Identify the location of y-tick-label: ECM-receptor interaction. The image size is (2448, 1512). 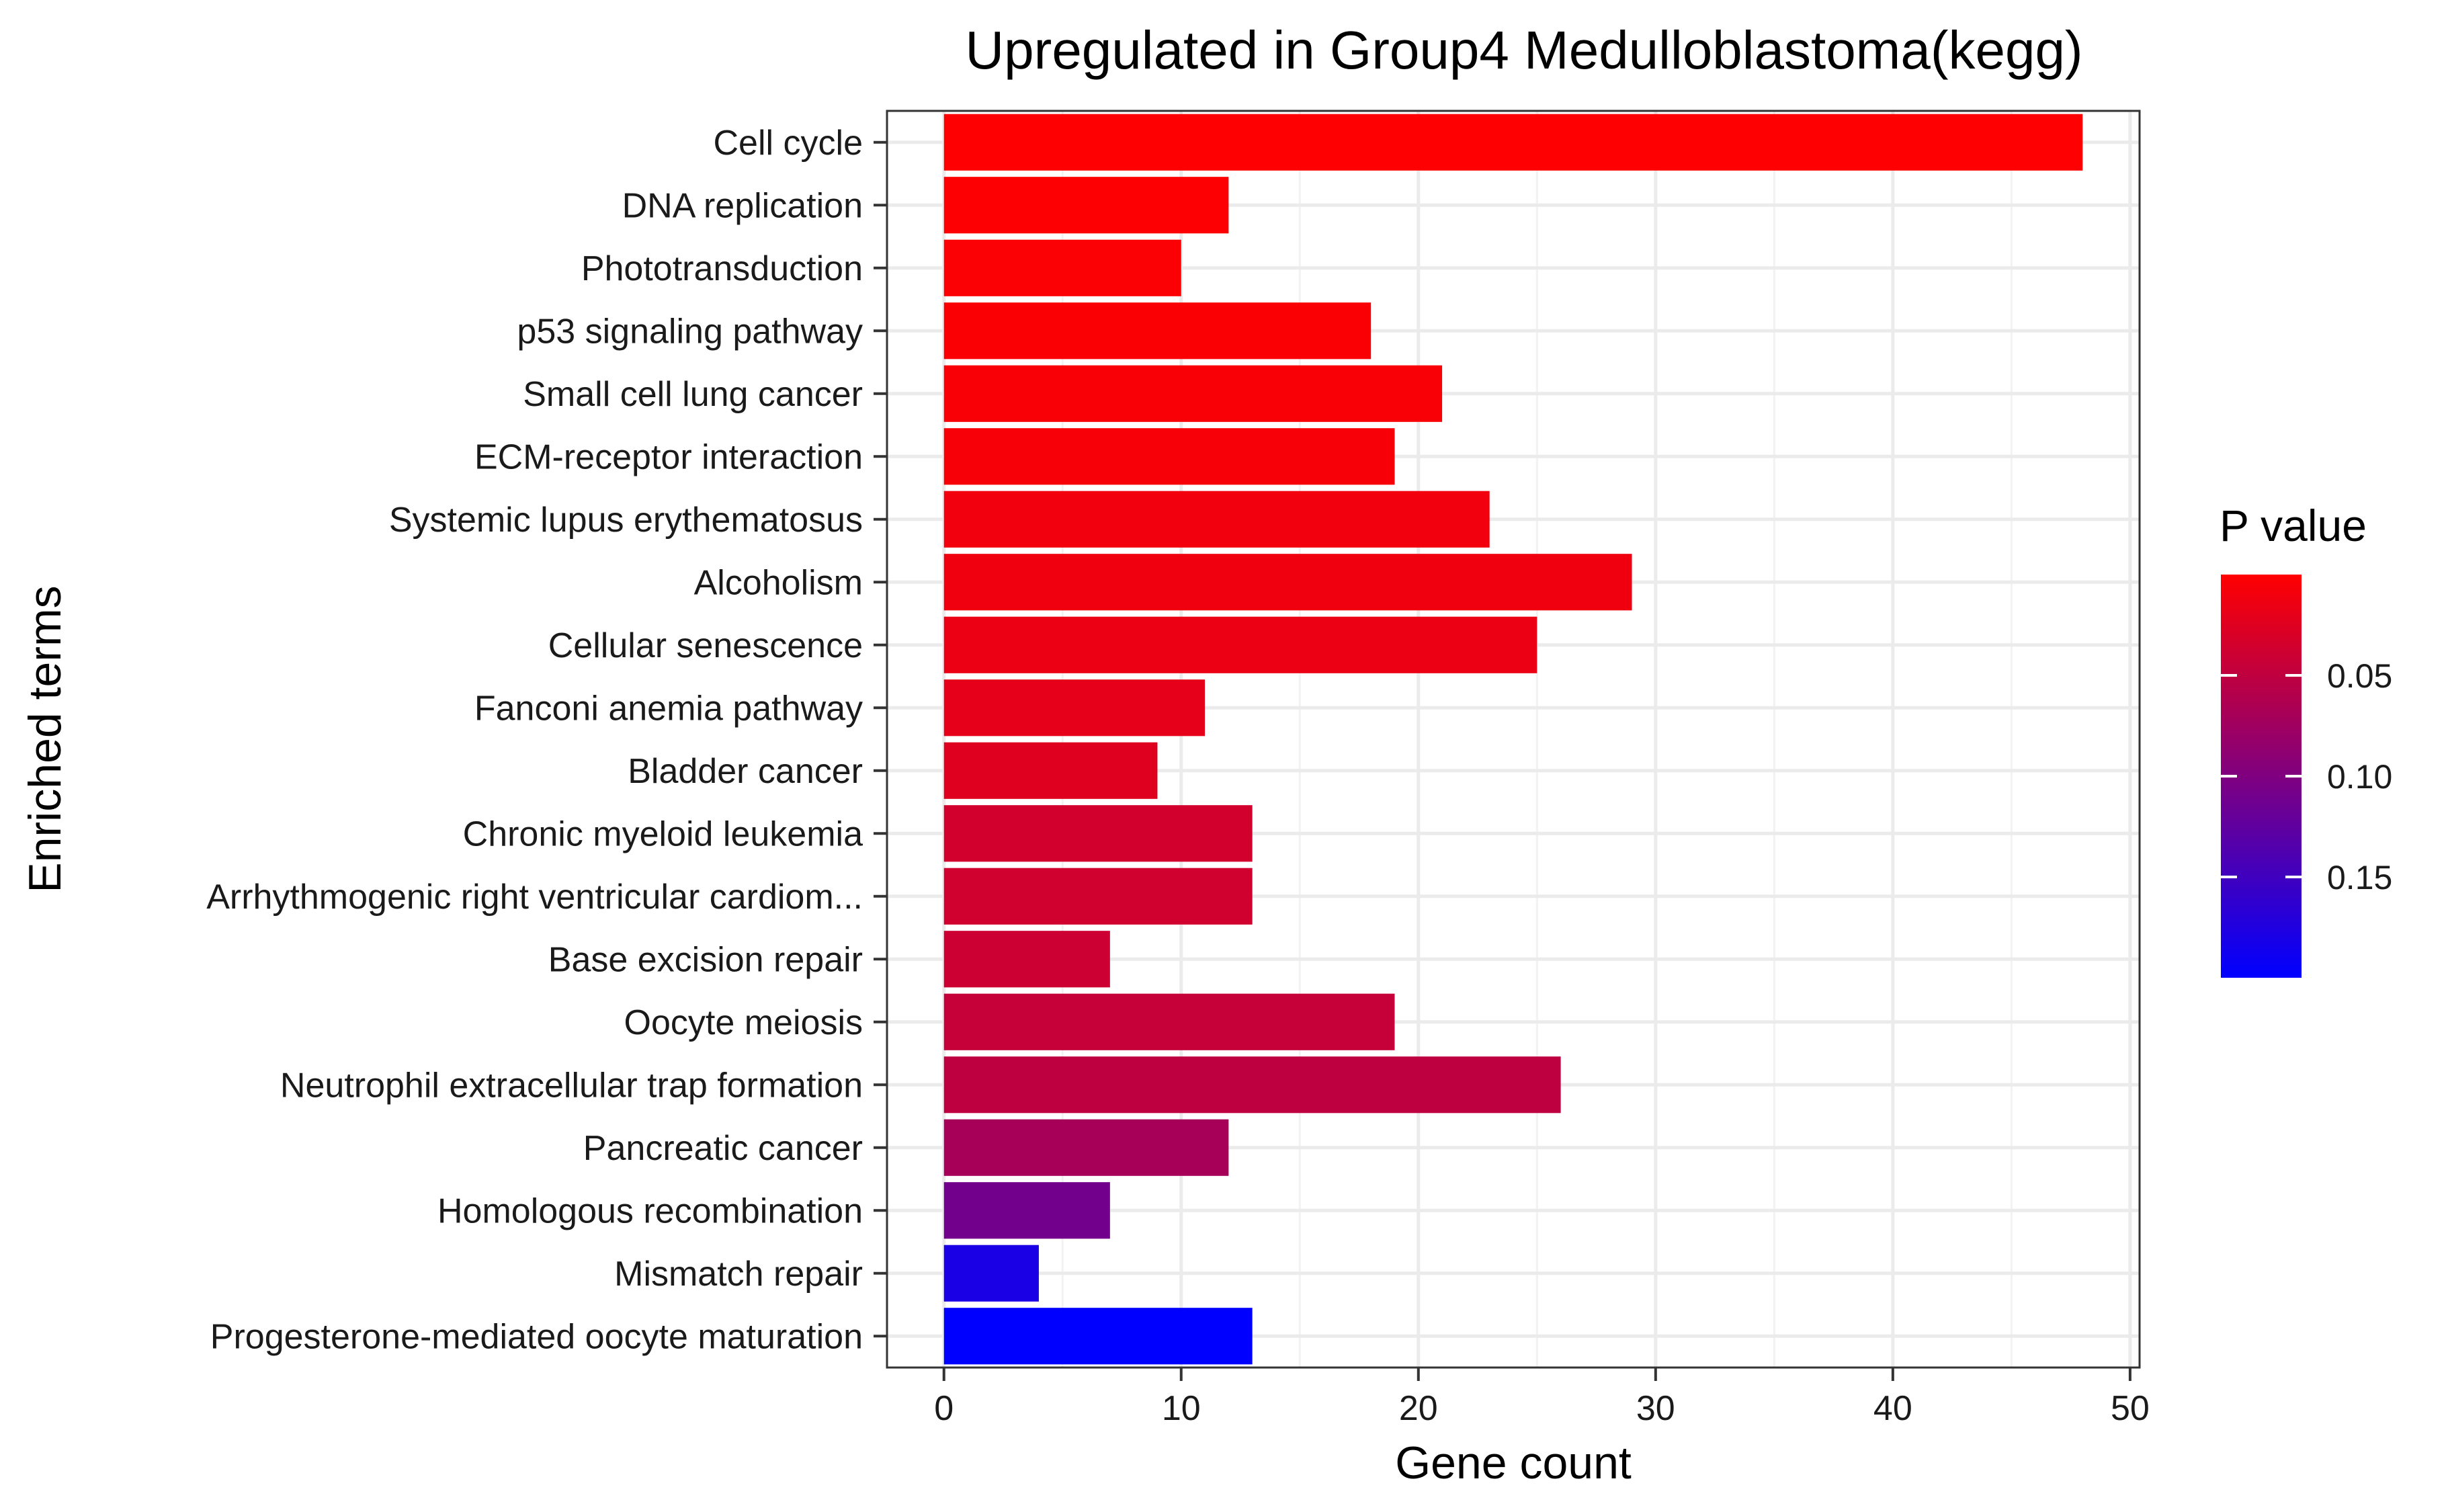
(669, 457).